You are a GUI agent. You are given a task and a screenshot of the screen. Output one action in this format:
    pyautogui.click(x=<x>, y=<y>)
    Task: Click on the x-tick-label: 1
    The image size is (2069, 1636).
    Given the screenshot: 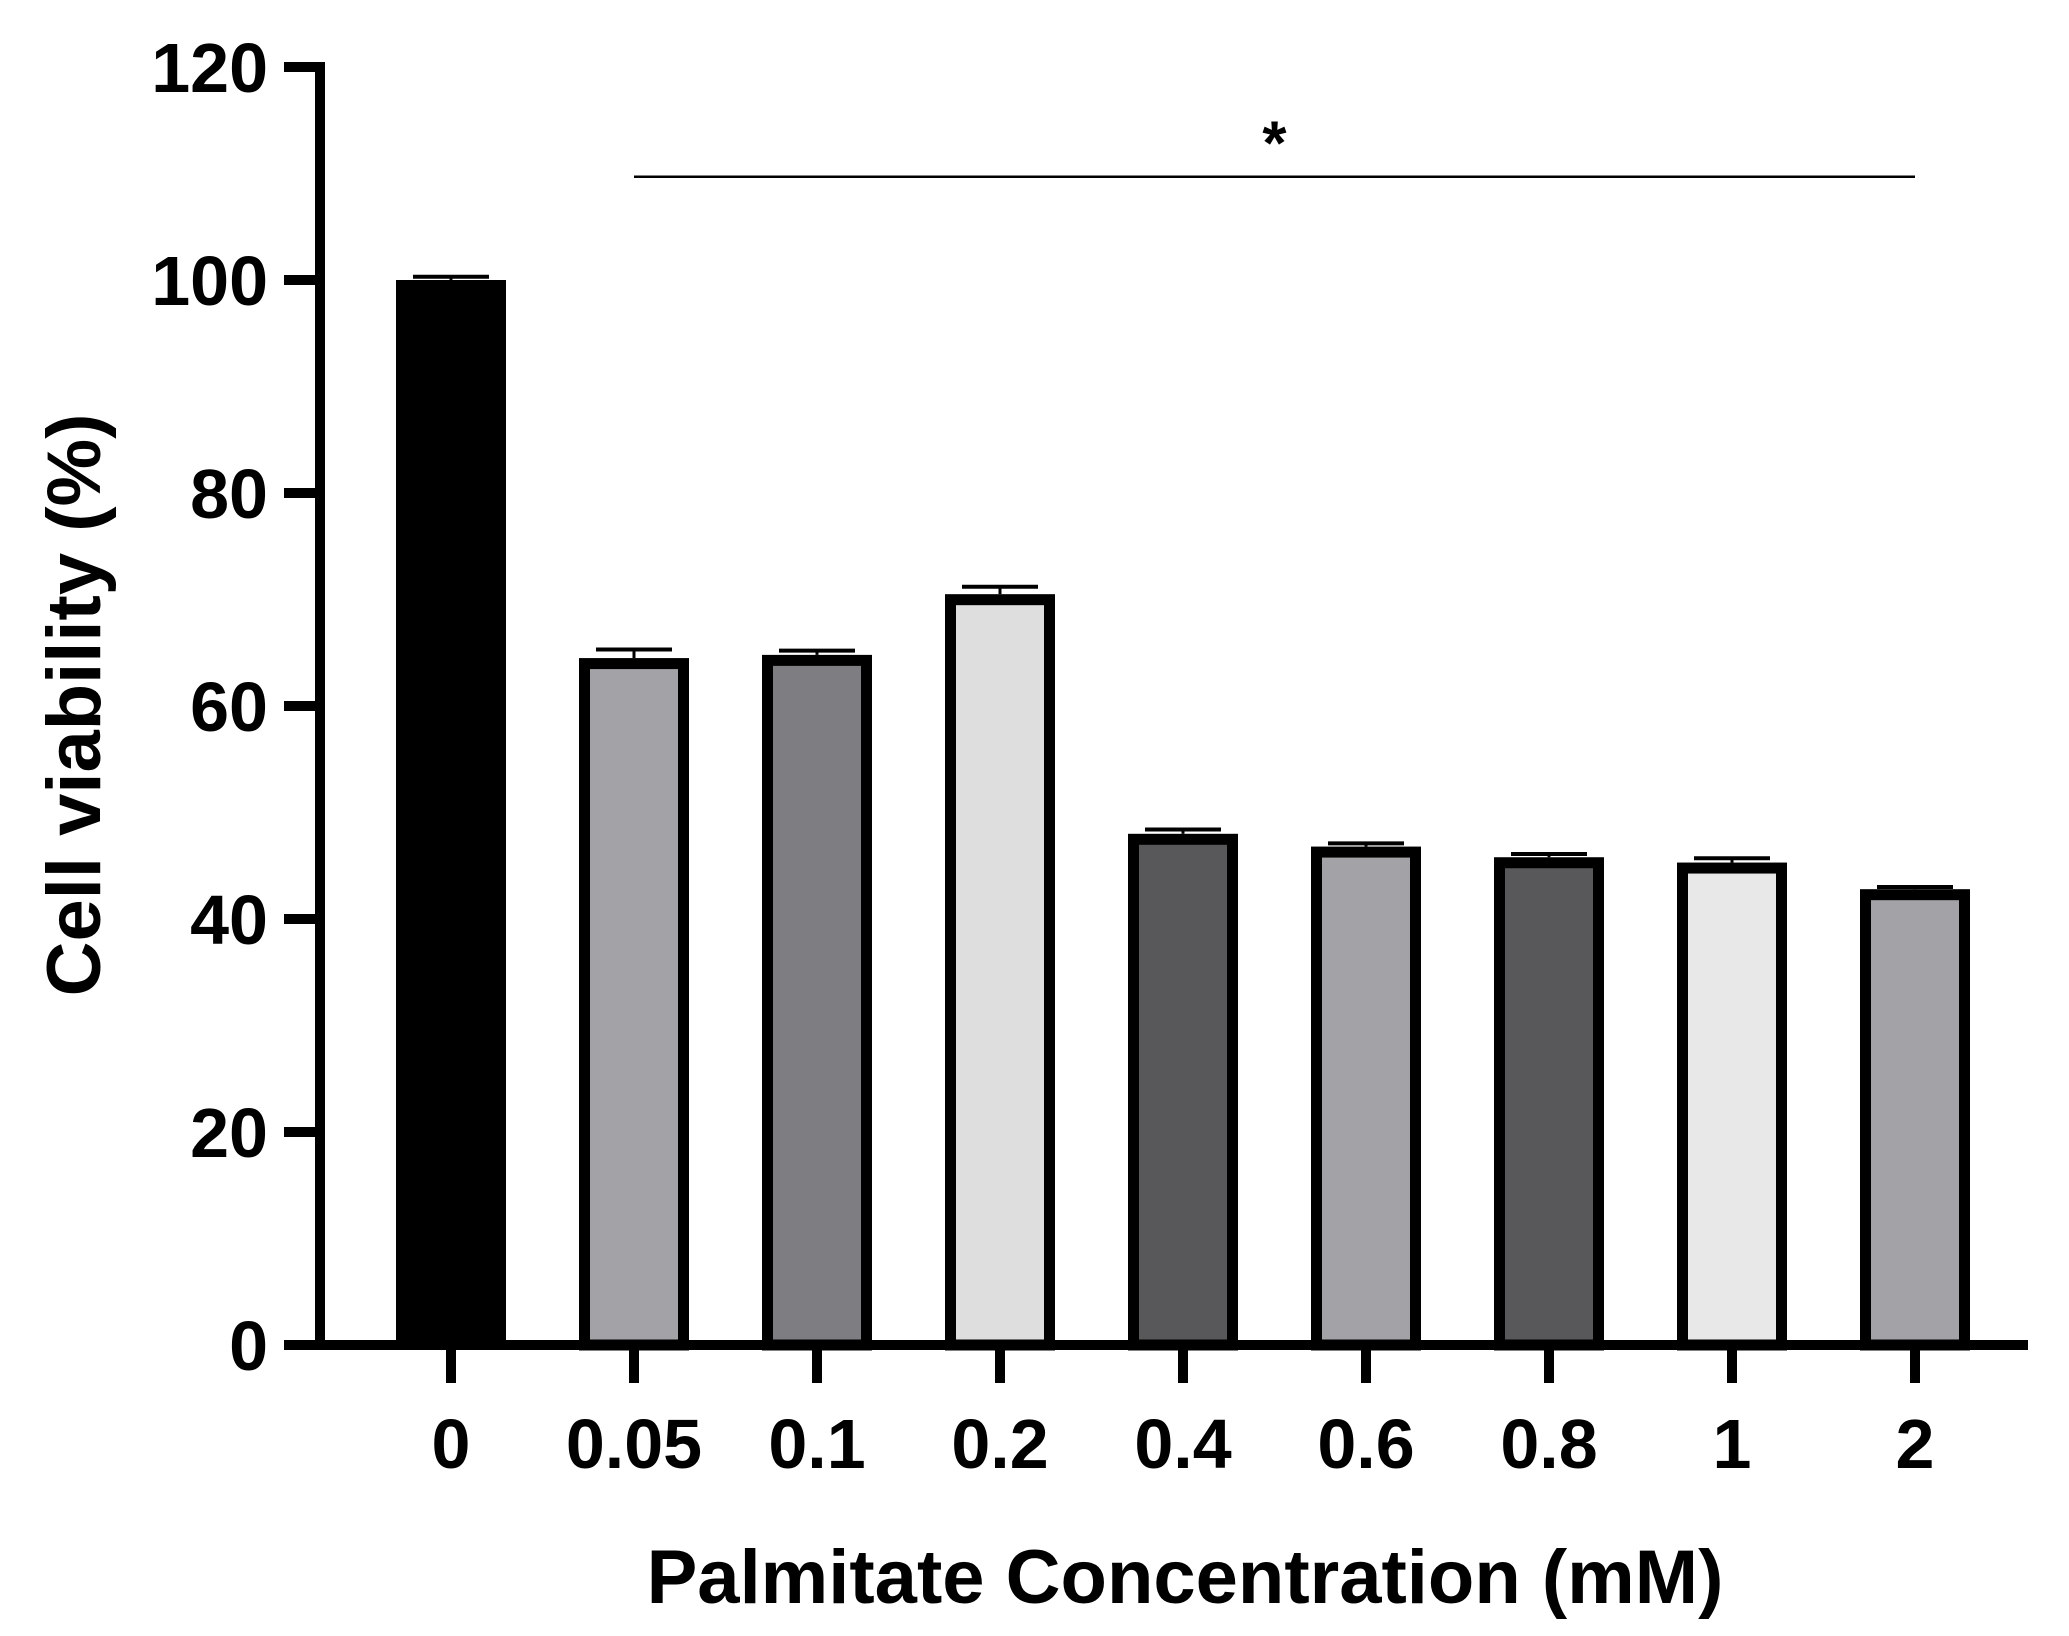 What is the action you would take?
    pyautogui.click(x=1732, y=1444)
    